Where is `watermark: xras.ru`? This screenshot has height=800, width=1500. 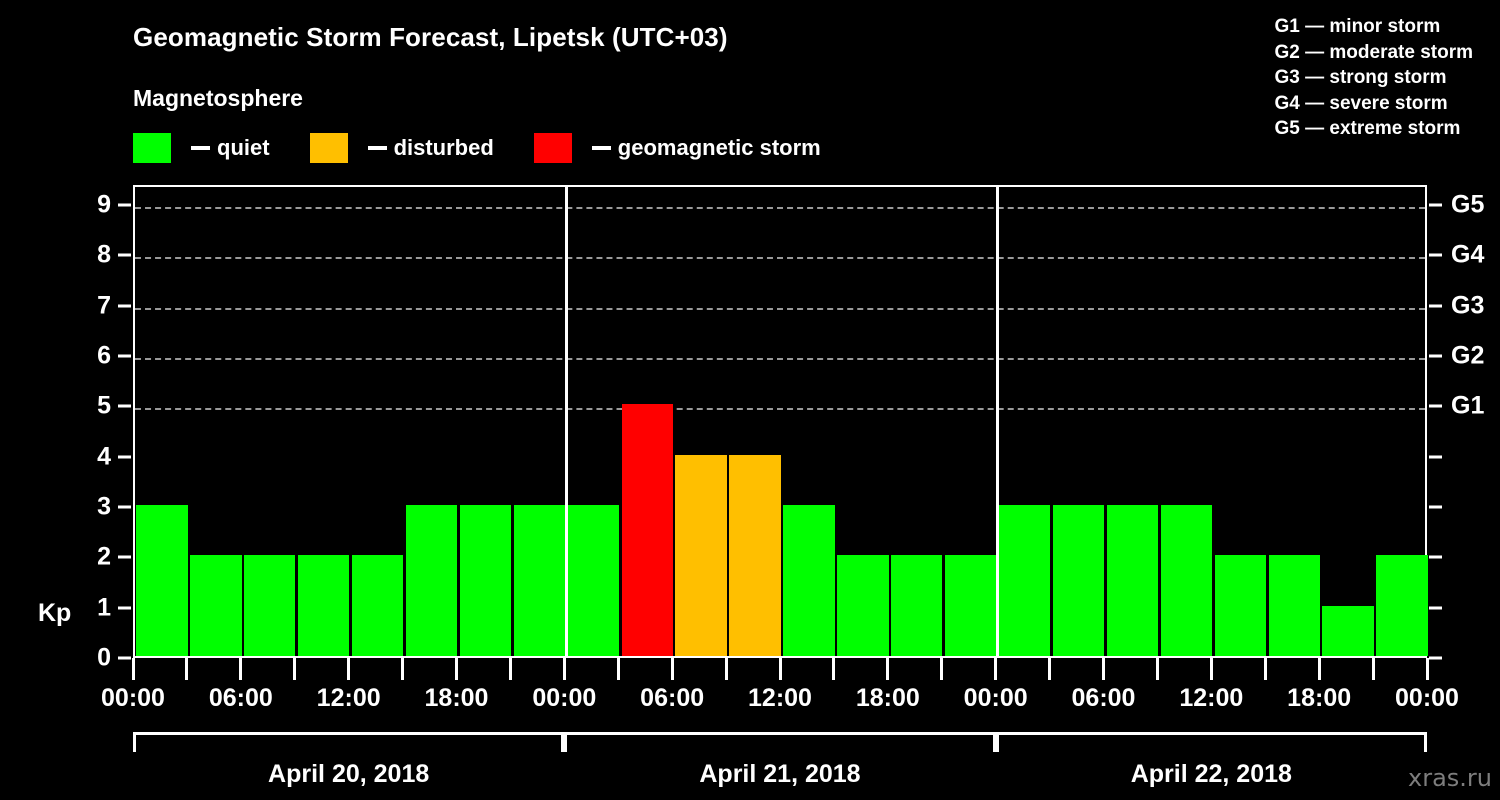 watermark: xras.ru is located at coordinates (1450, 778).